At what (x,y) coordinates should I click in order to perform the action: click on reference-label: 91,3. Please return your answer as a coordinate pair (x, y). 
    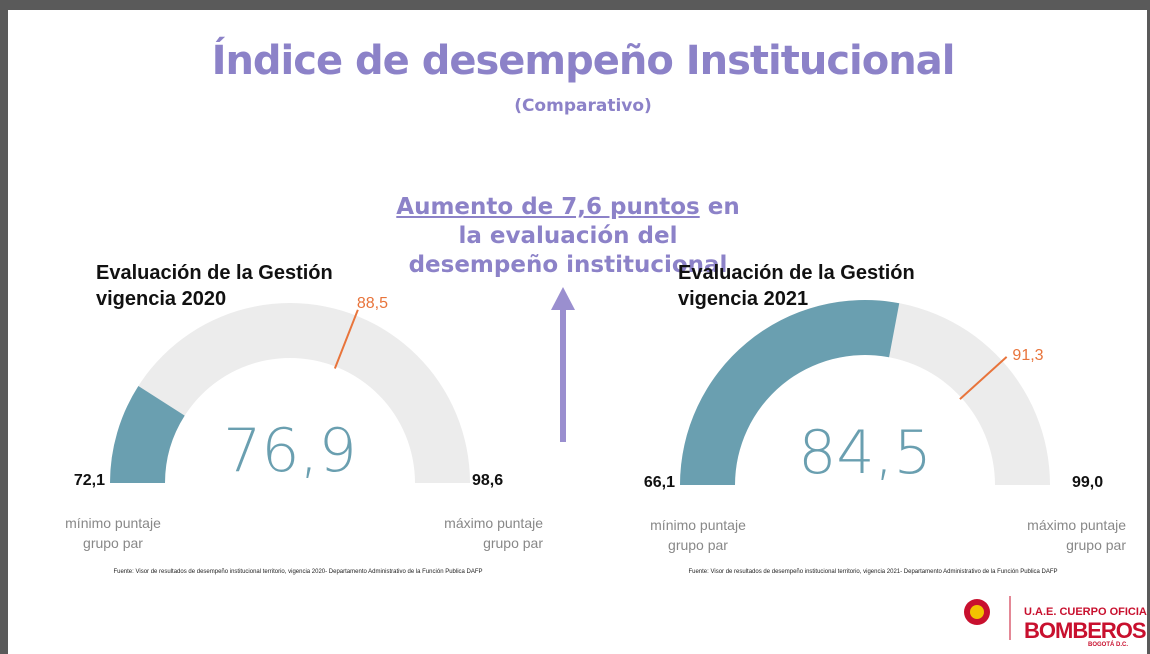
    Looking at the image, I should click on (1027, 355).